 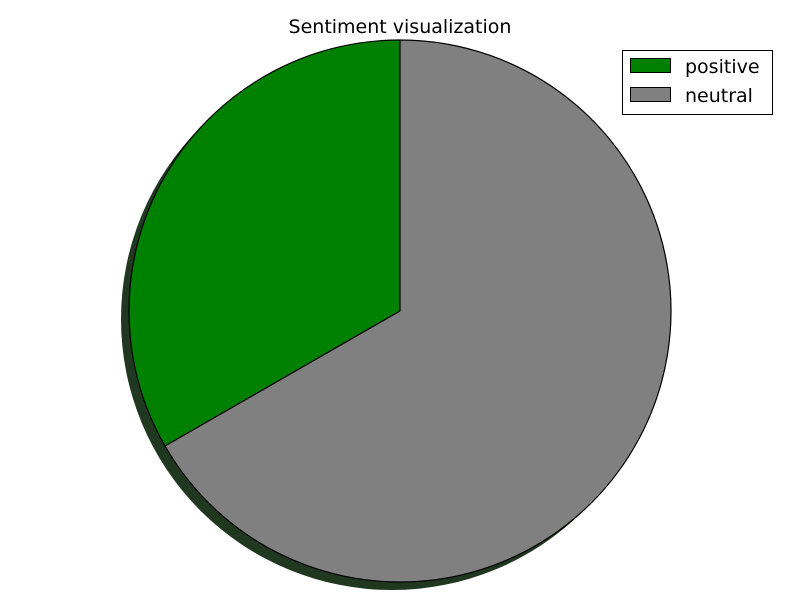 What do you see at coordinates (650, 65) in the screenshot?
I see `legend-swatch-positive` at bounding box center [650, 65].